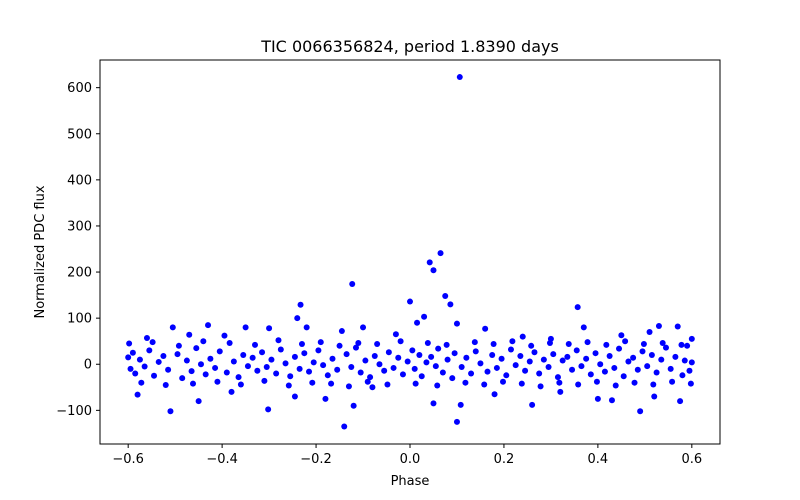 This screenshot has width=800, height=500. What do you see at coordinates (598, 459) in the screenshot?
I see `x-tick-label: 0.4` at bounding box center [598, 459].